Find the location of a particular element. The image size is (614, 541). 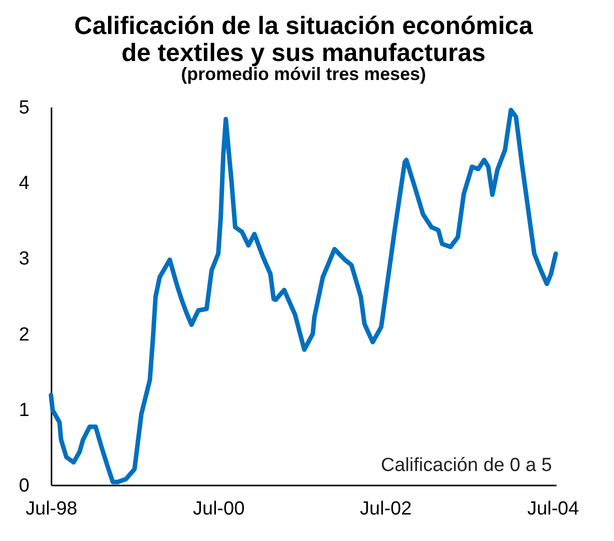

x-tick-label: Jul-98 is located at coordinates (52, 509).